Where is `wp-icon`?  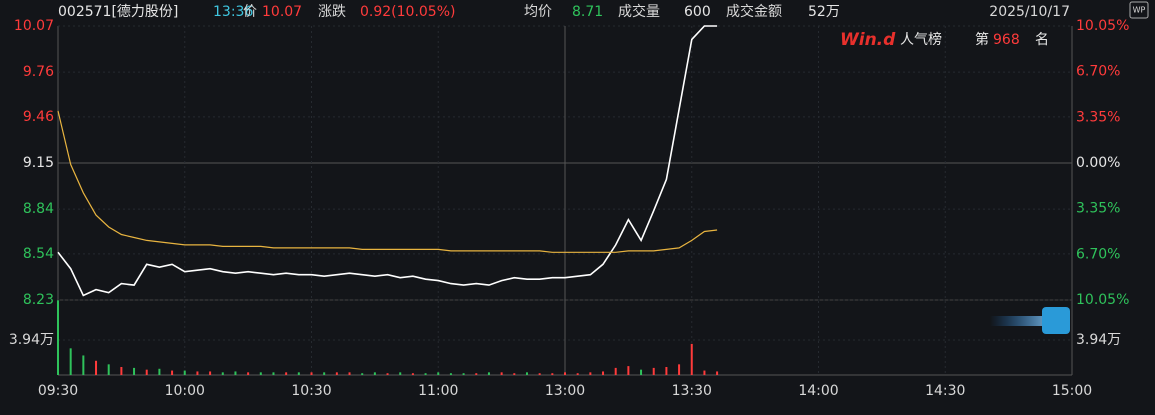
wp-icon is located at coordinates (1139, 10).